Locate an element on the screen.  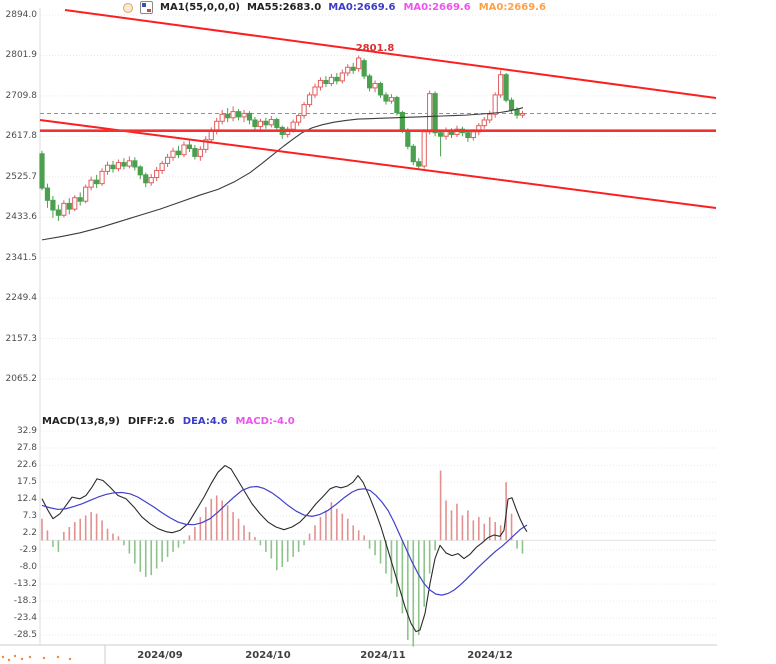
macd-tick-label: 17.5 is located at coordinates (26, 482).